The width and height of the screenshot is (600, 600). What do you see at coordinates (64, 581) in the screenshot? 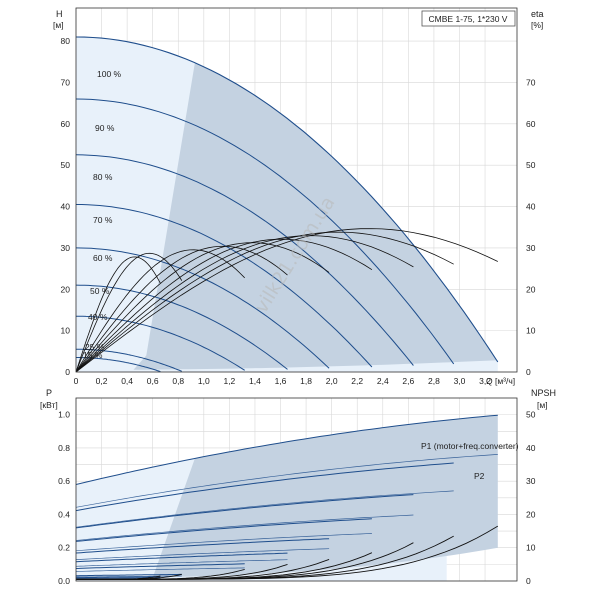
I see `power-tick-label: 0.0` at bounding box center [64, 581].